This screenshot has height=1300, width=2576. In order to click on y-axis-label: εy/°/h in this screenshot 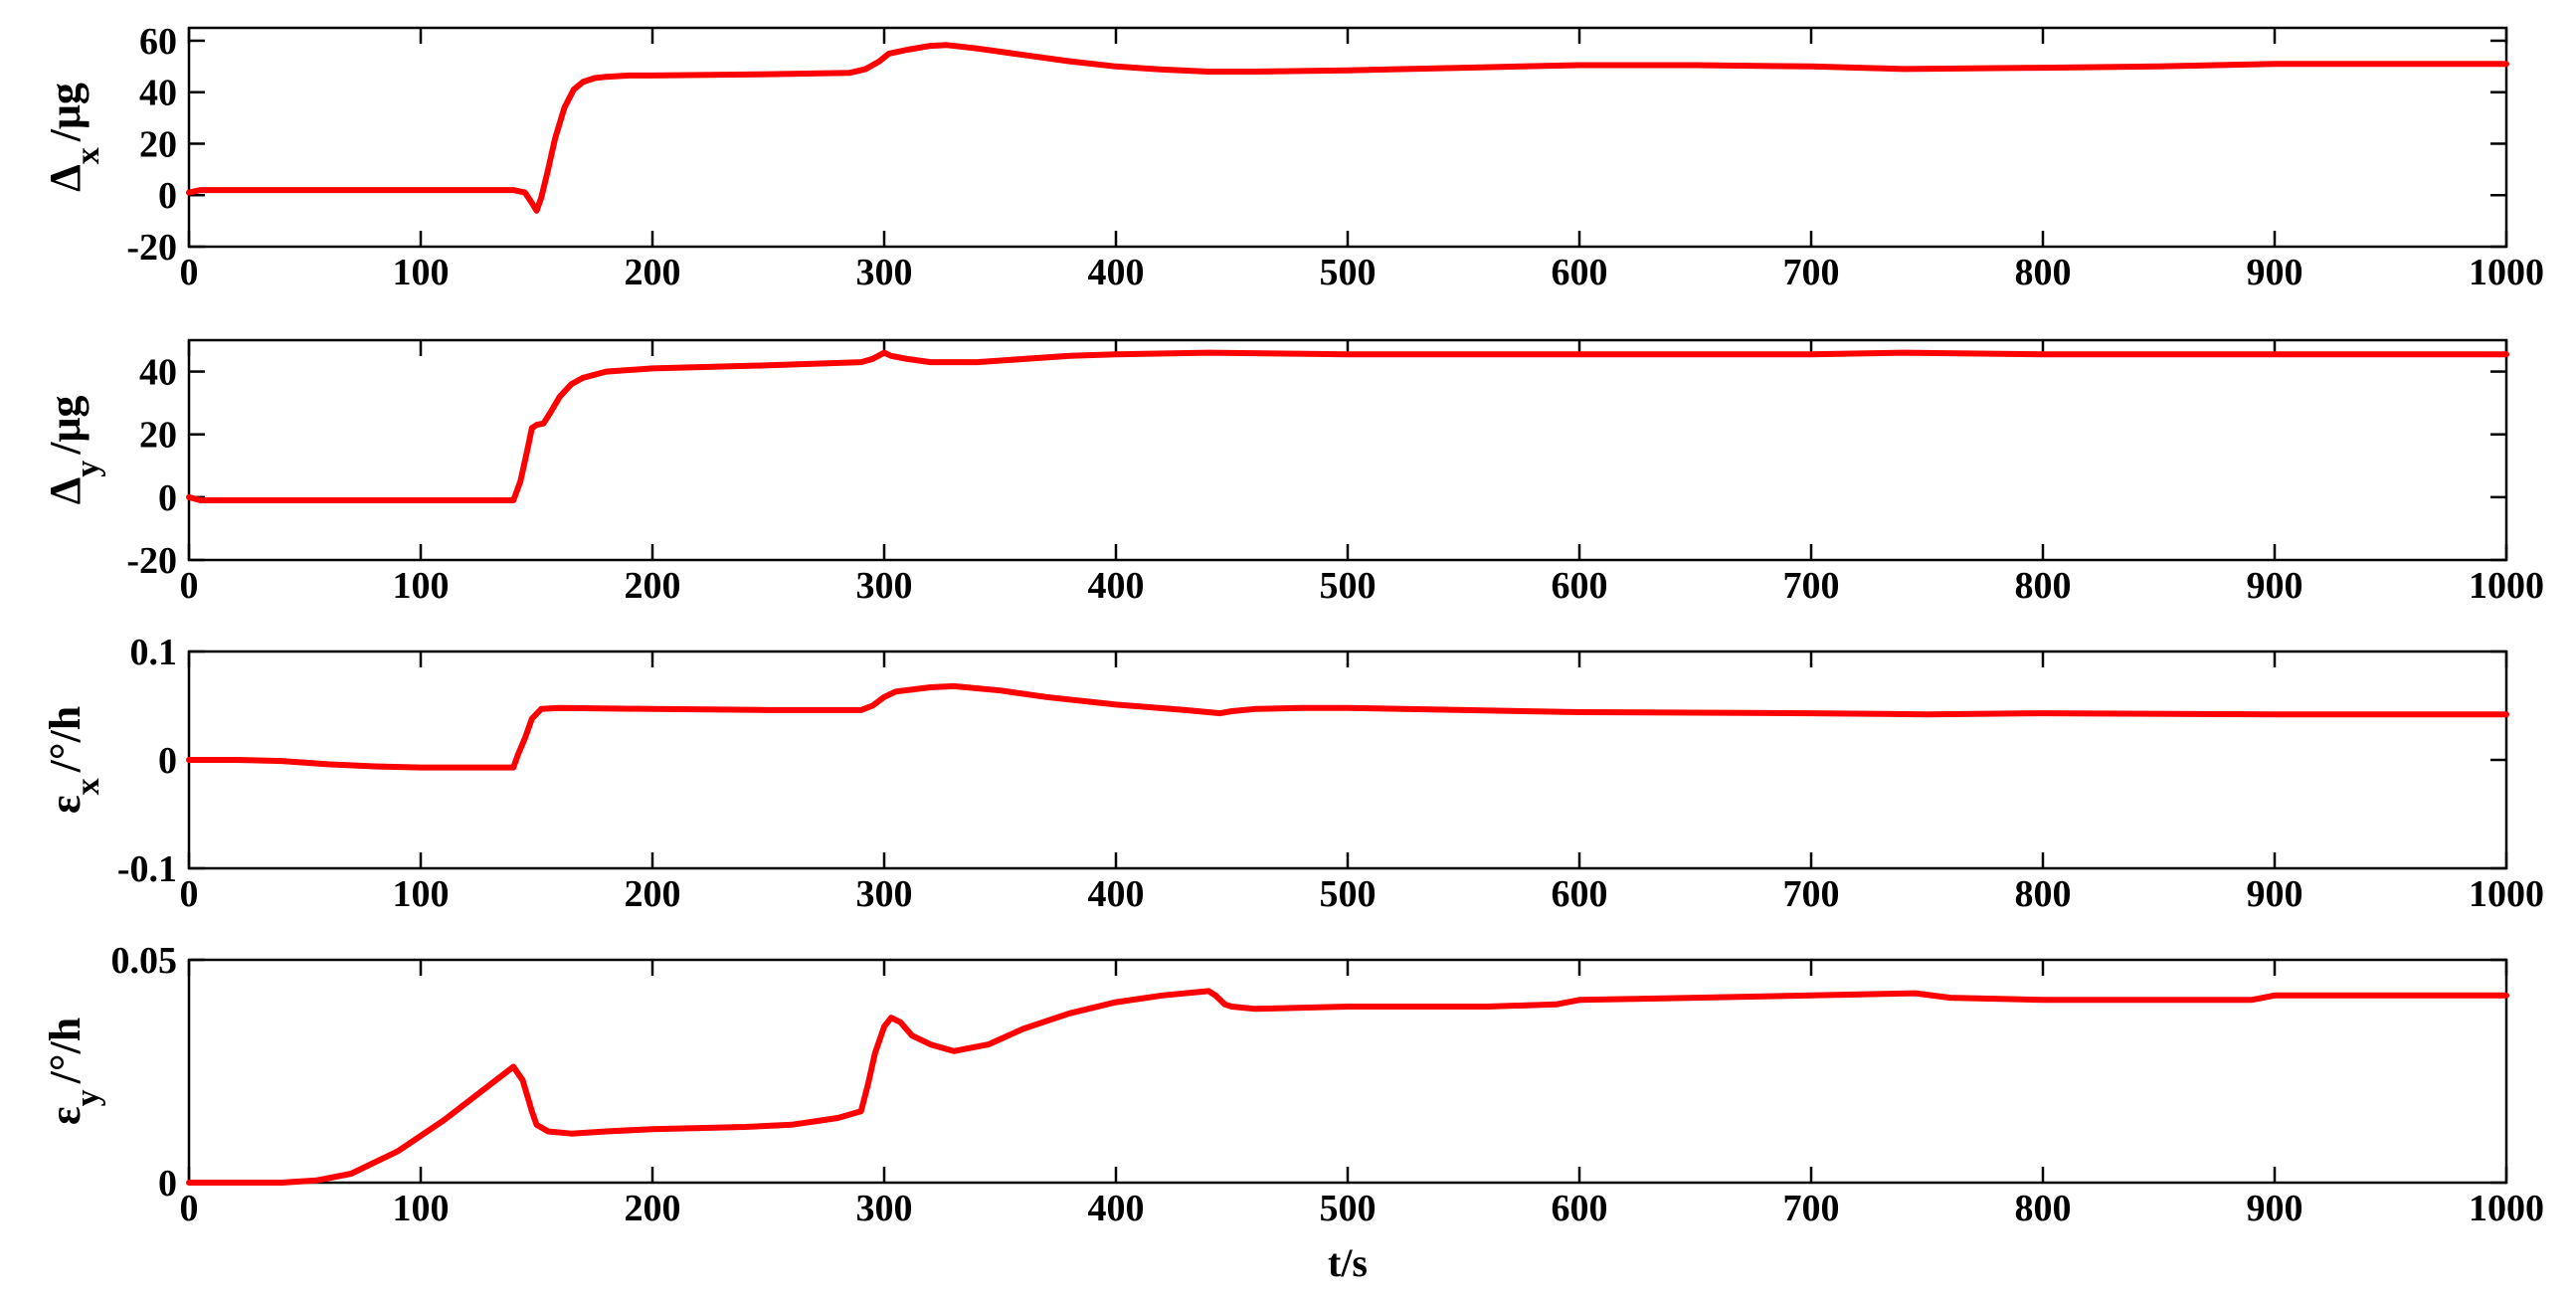, I will do `click(73, 1071)`.